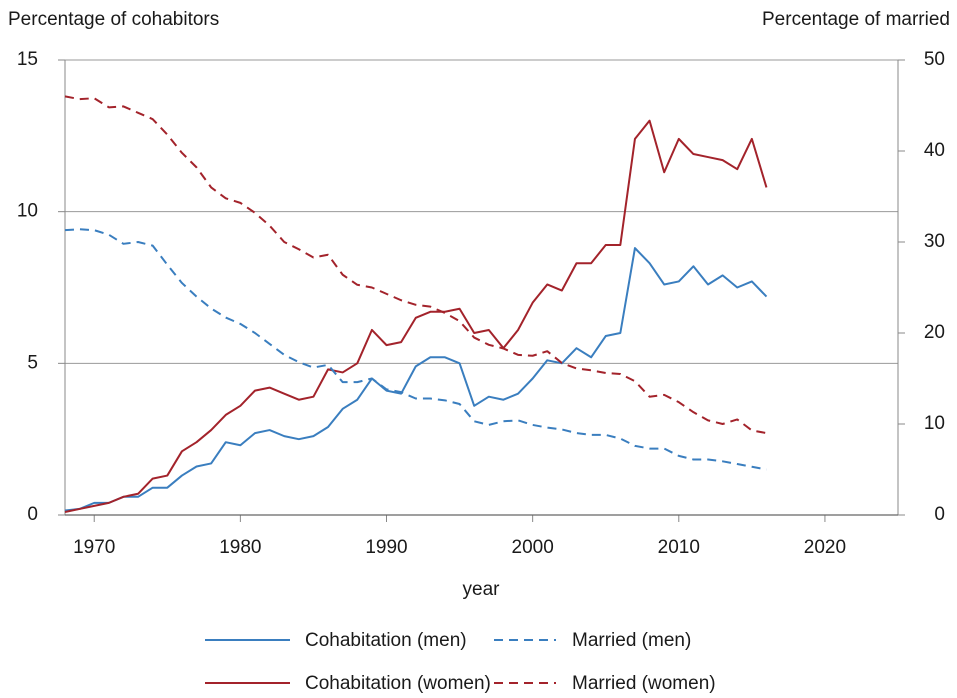 The image size is (957, 698). Describe the element at coordinates (398, 683) in the screenshot. I see `legend-label: Cohabitation (women)` at that location.